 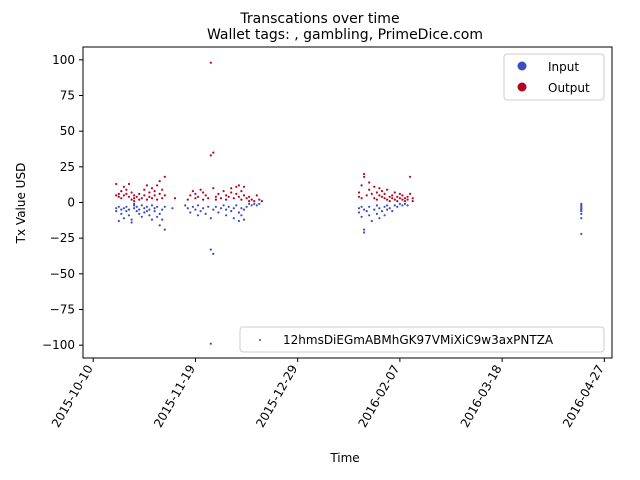 What do you see at coordinates (569, 88) in the screenshot?
I see `legend-label-output: Output` at bounding box center [569, 88].